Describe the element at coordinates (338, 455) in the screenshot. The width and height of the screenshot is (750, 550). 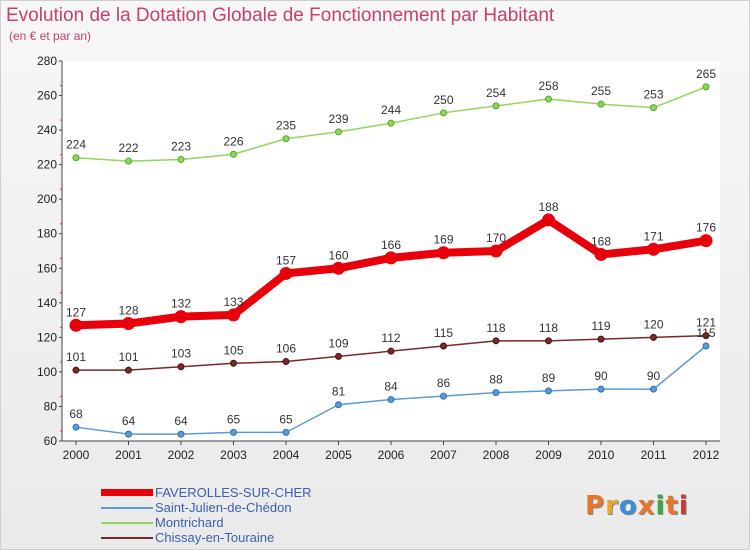
I see `x-tick-label: 2005` at that location.